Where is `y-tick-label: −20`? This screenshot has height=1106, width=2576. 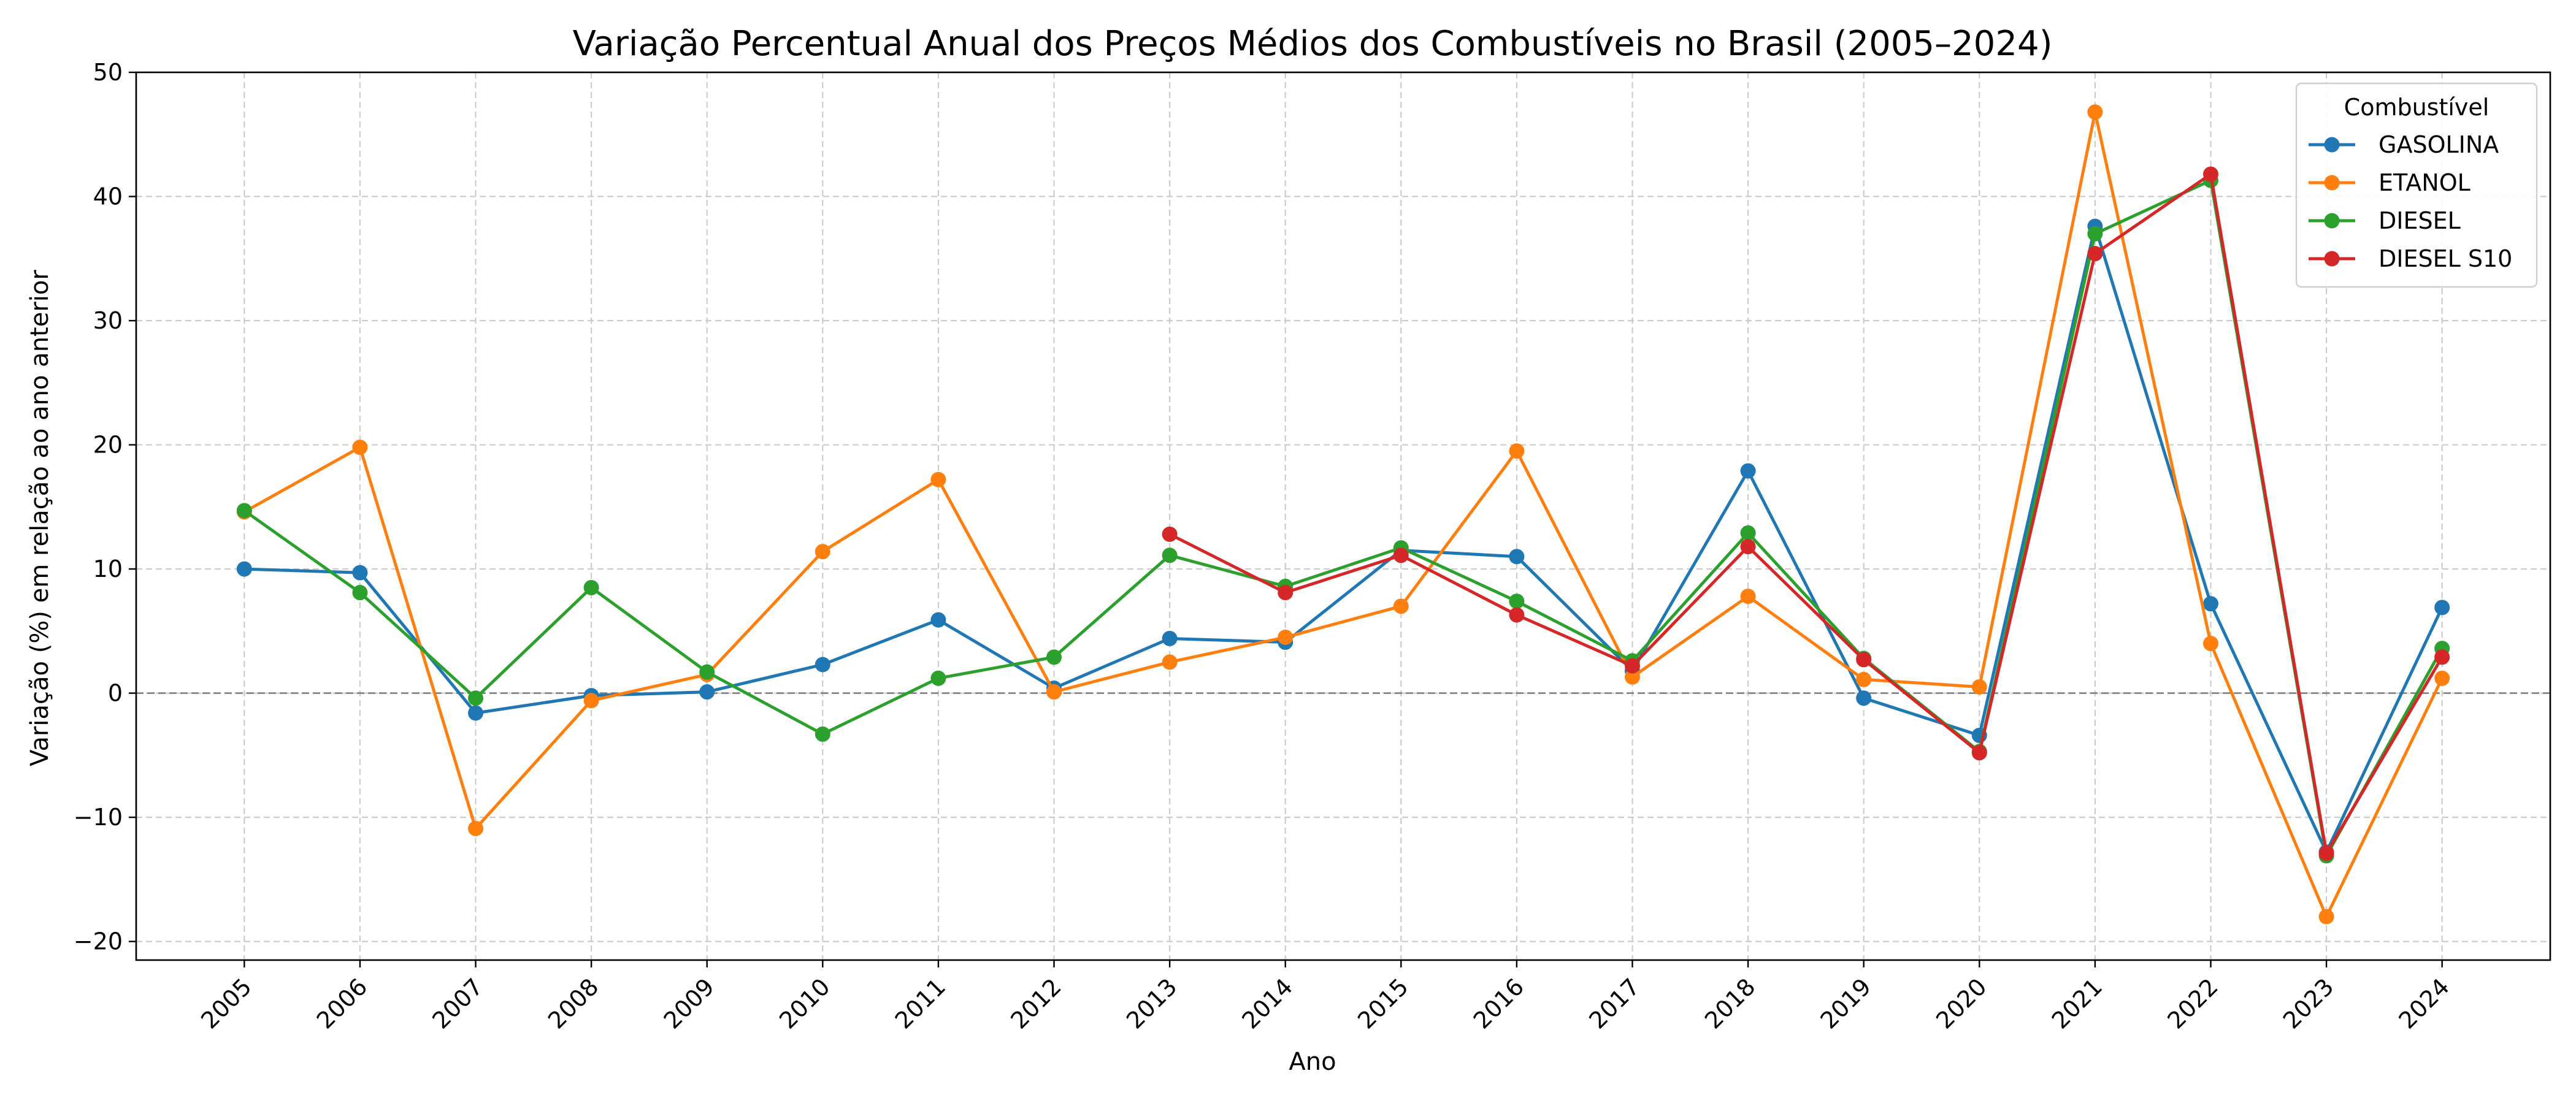 y-tick-label: −20 is located at coordinates (98, 941).